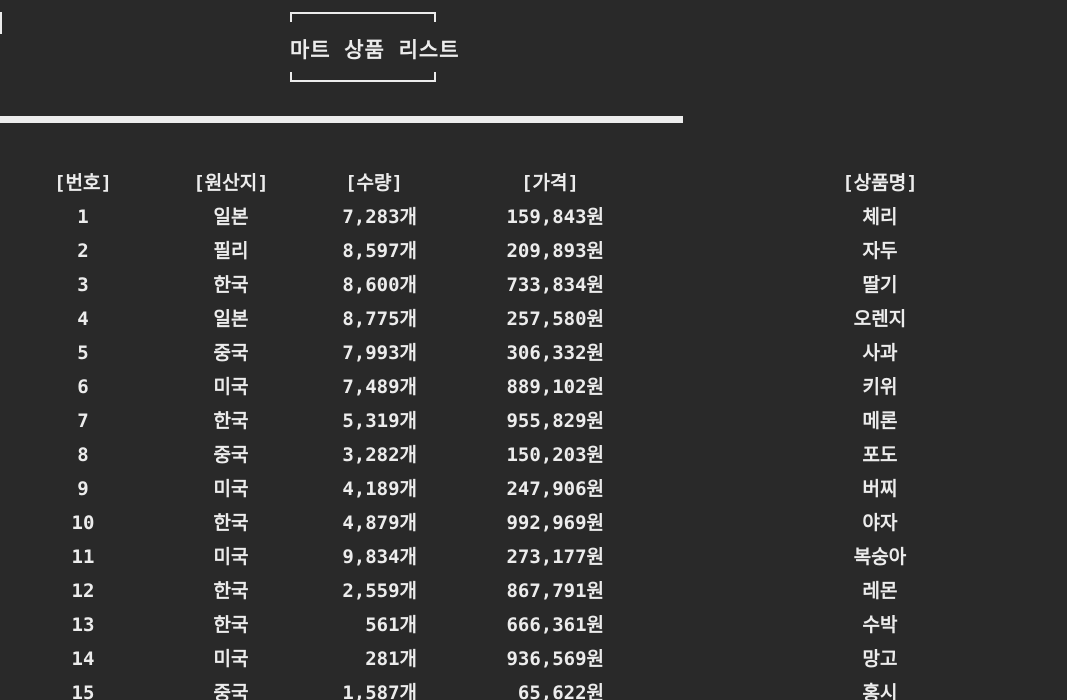 Image resolution: width=1067 pixels, height=700 pixels. What do you see at coordinates (555, 217) in the screenshot?
I see `cell-price: 159,843원` at bounding box center [555, 217].